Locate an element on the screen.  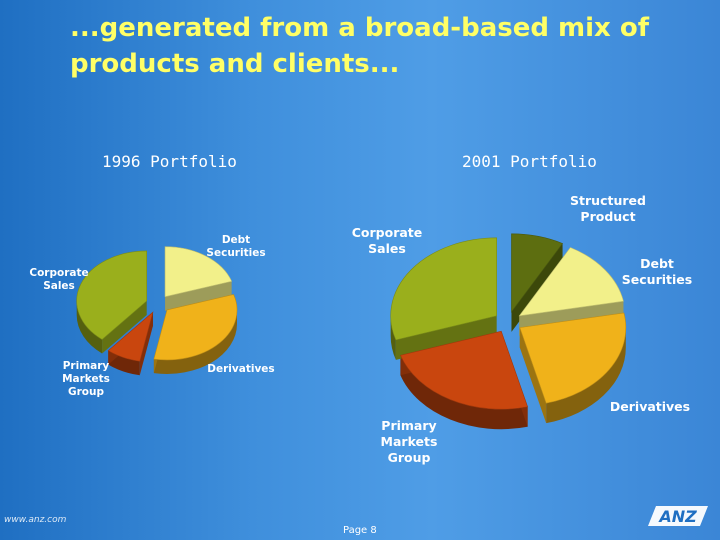
anz-logo-icon: ANZ is located at coordinates (678, 516).